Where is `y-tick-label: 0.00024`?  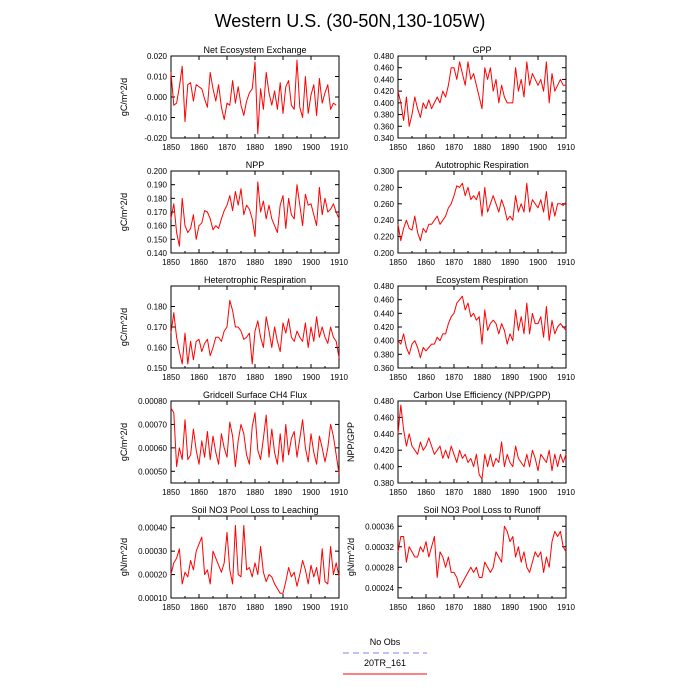 y-tick-label: 0.00024 is located at coordinates (379, 588).